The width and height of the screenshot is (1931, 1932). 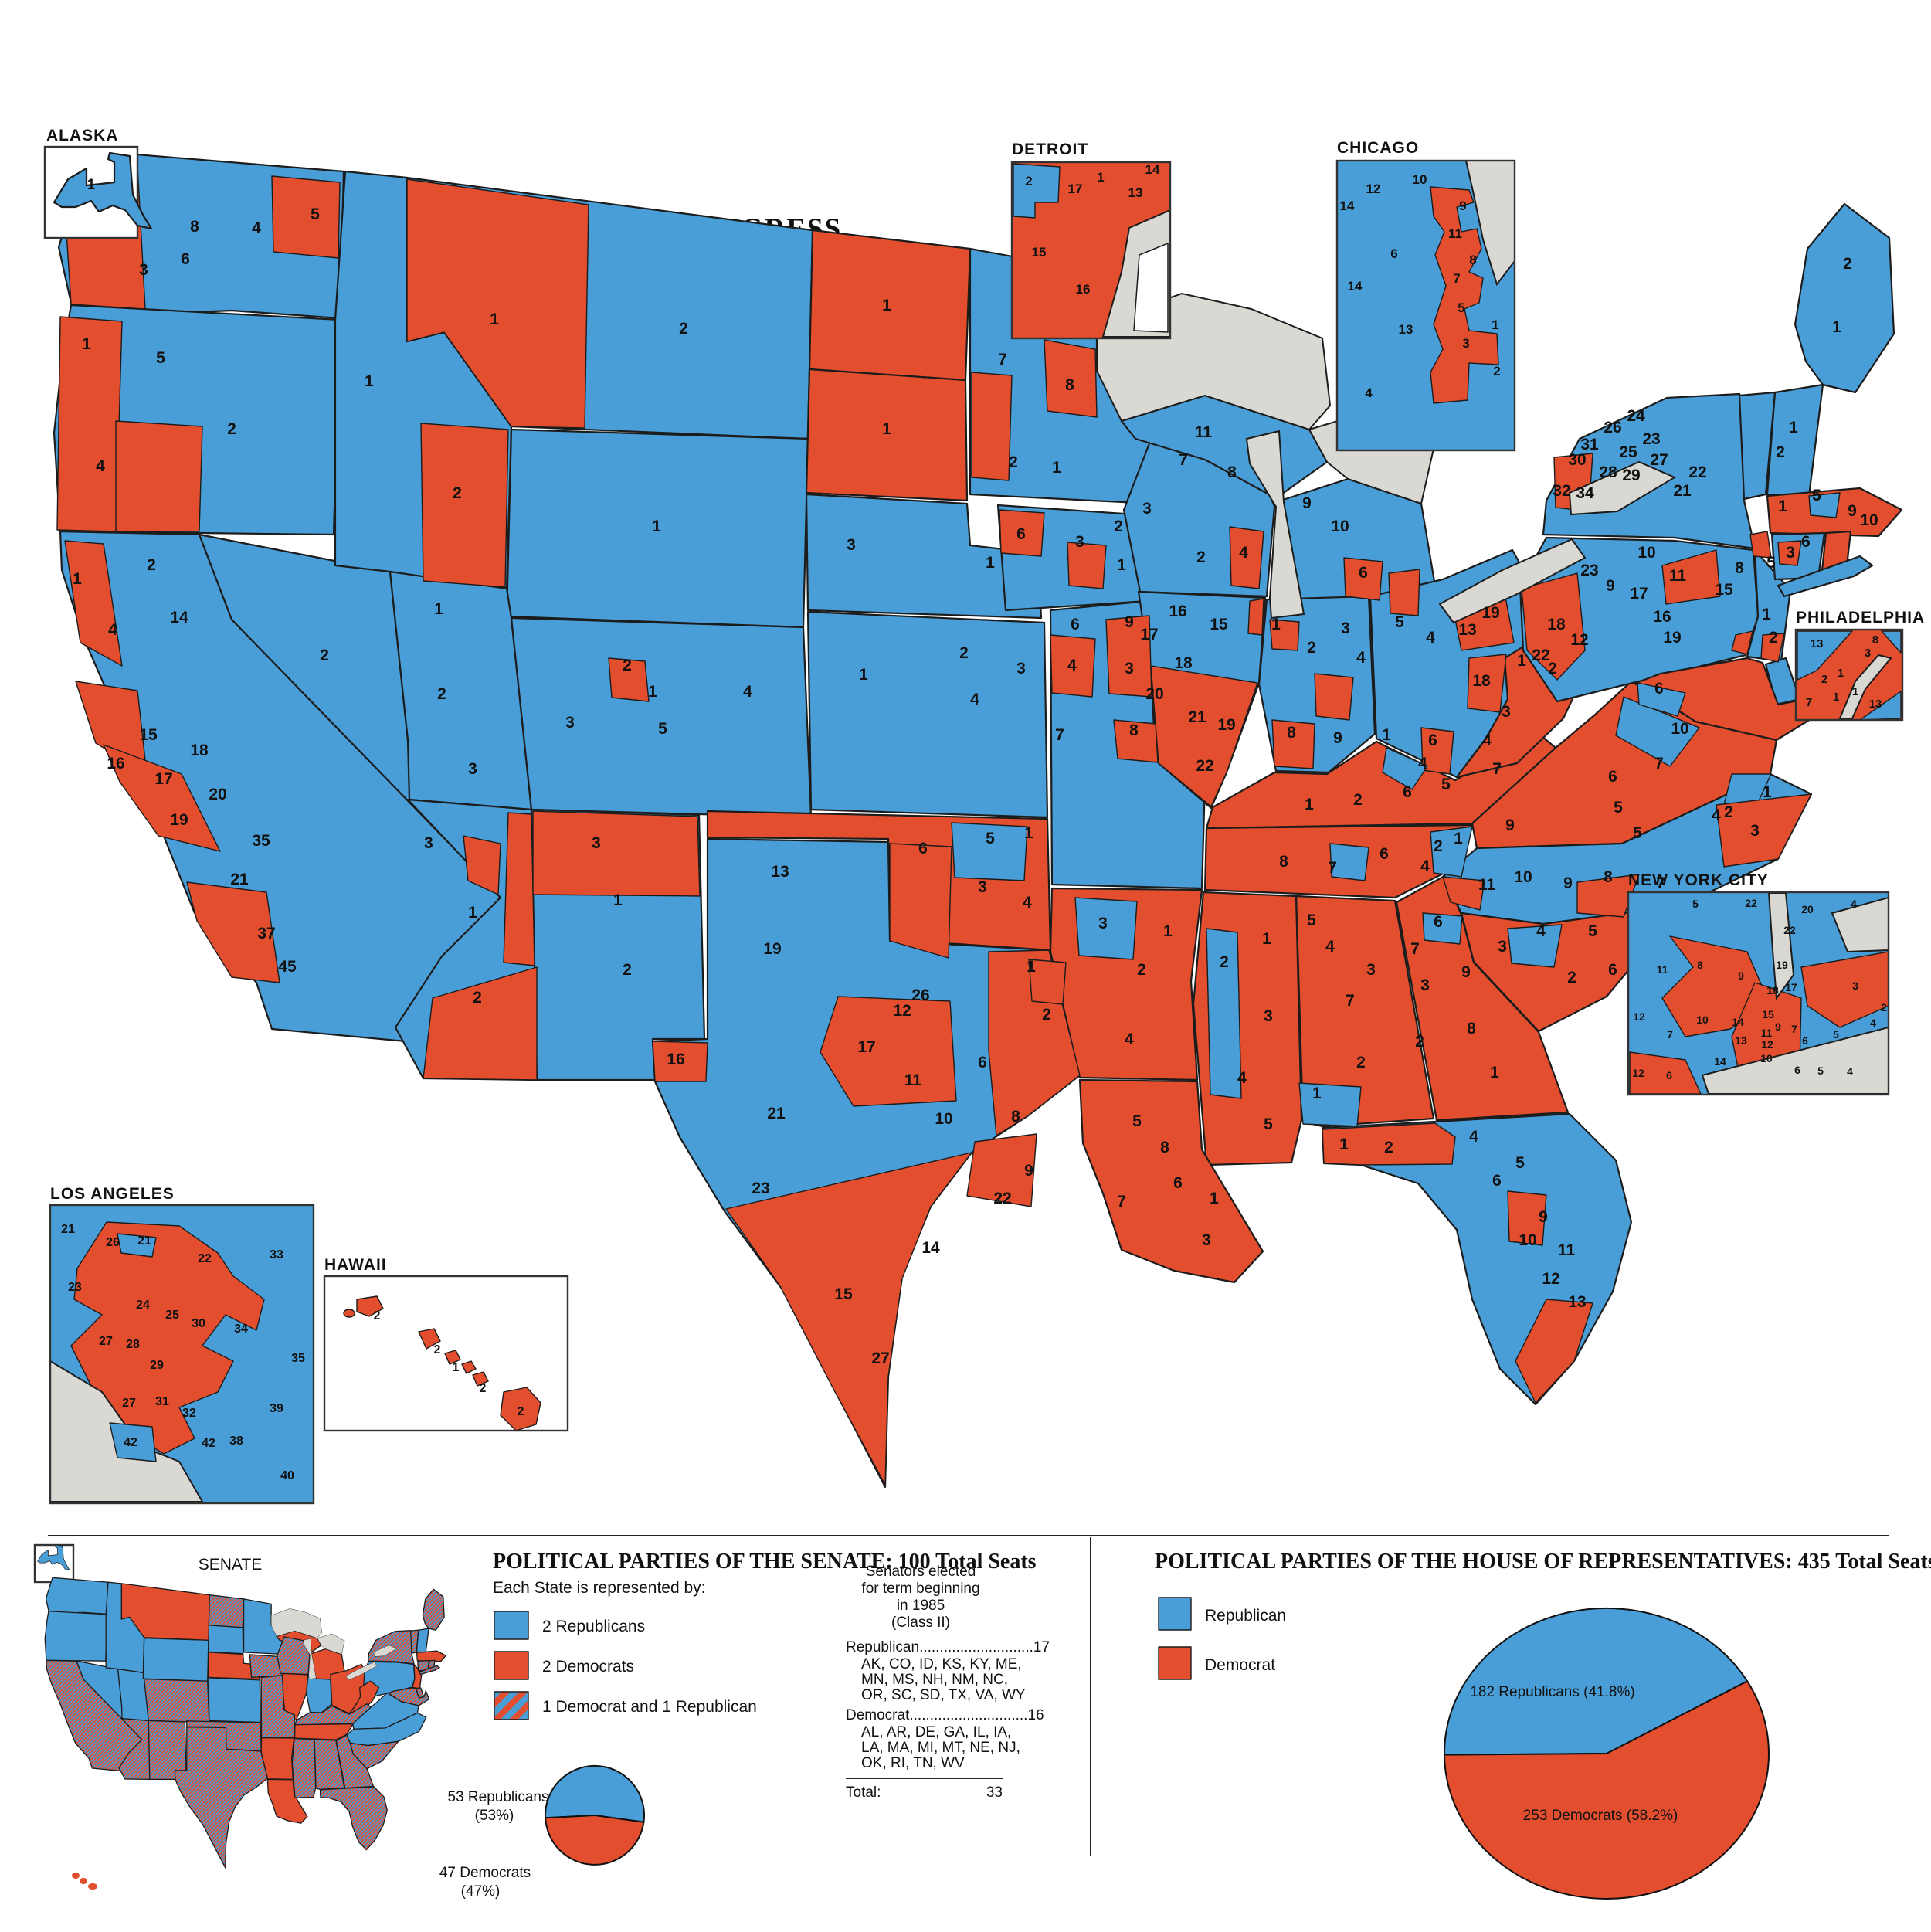 I want to click on senate-state-SD, so click(x=225, y=1640).